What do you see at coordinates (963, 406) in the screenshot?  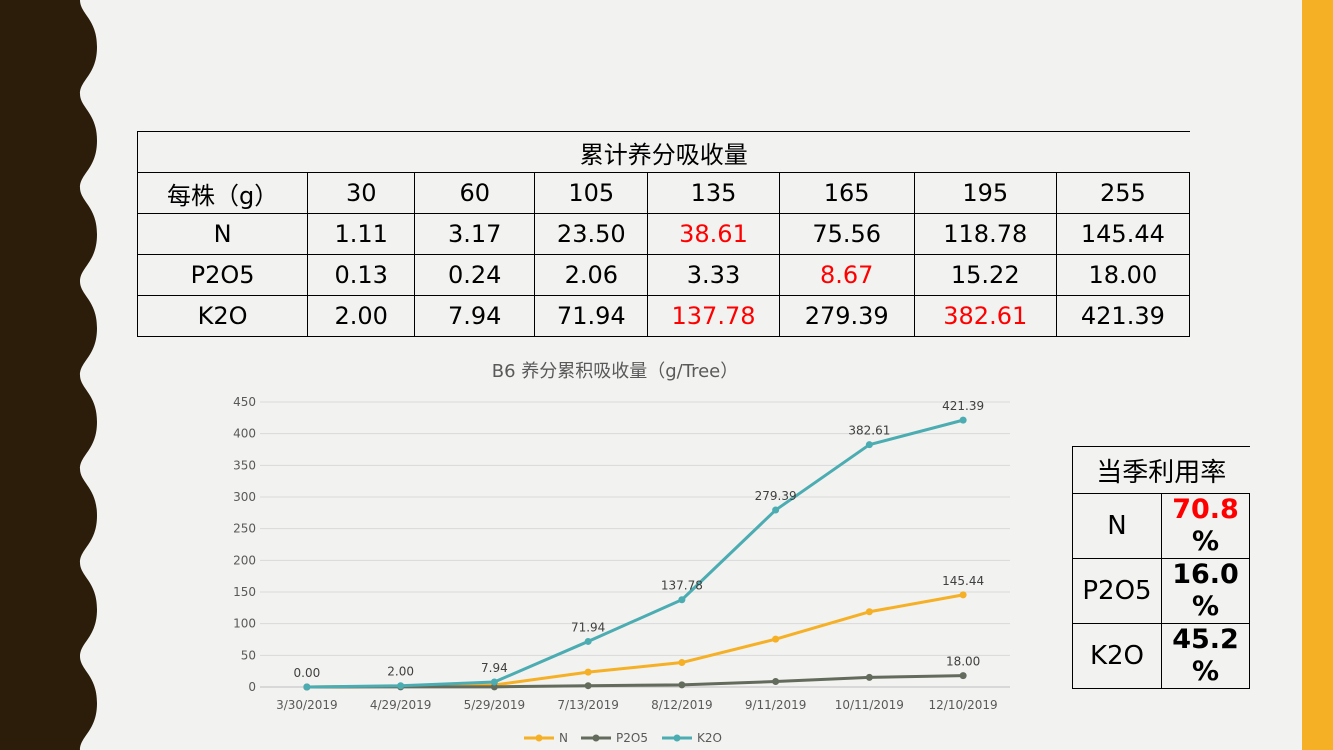 I see `data-label: 421.39` at bounding box center [963, 406].